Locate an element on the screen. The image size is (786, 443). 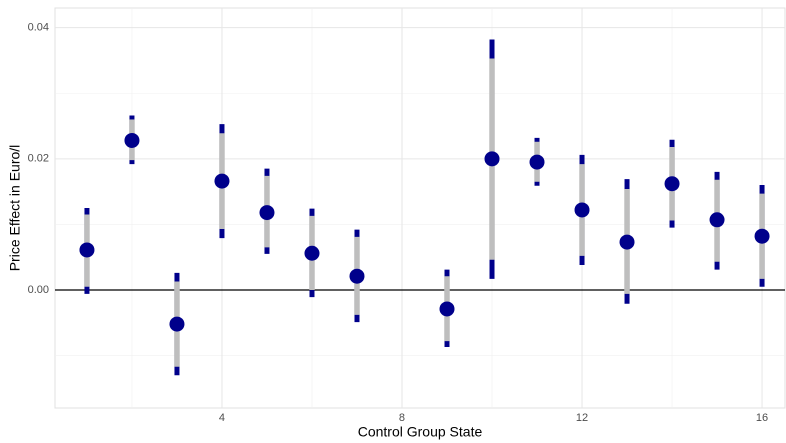
y-axis-title: Price Effect in Euro/l is located at coordinates (15, 208).